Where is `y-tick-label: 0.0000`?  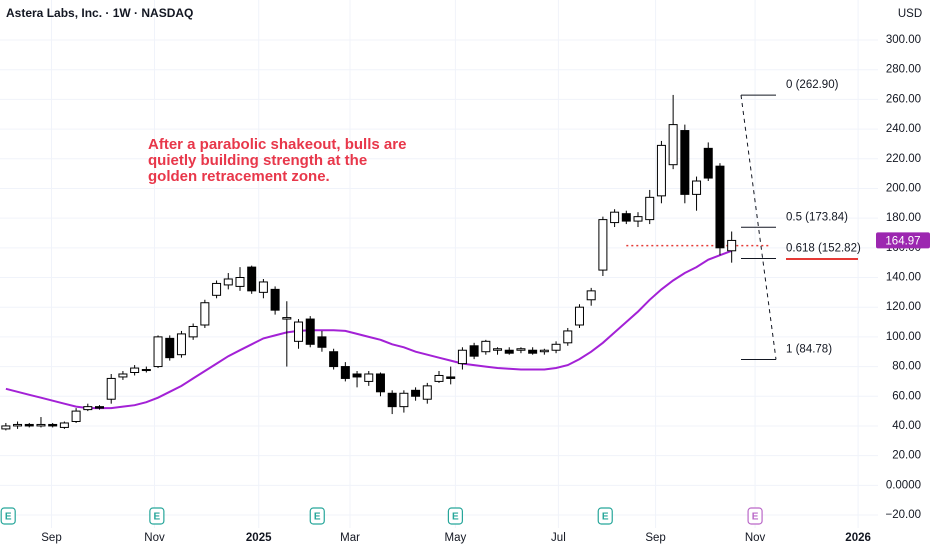
y-tick-label: 0.0000 is located at coordinates (903, 485).